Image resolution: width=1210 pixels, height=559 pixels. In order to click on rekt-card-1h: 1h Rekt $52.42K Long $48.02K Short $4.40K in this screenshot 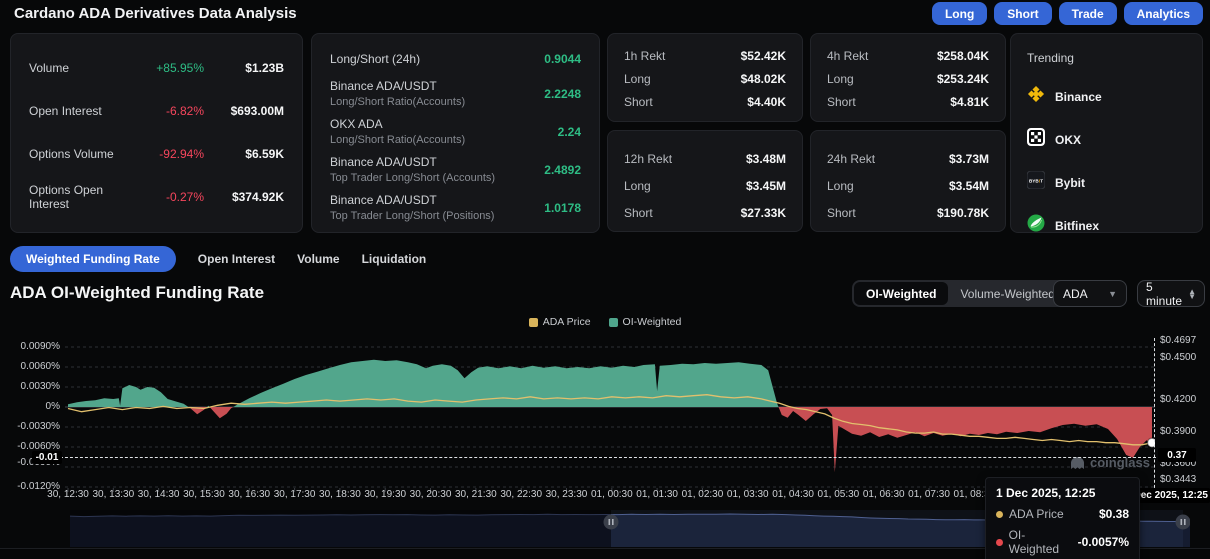, I will do `click(705, 77)`.